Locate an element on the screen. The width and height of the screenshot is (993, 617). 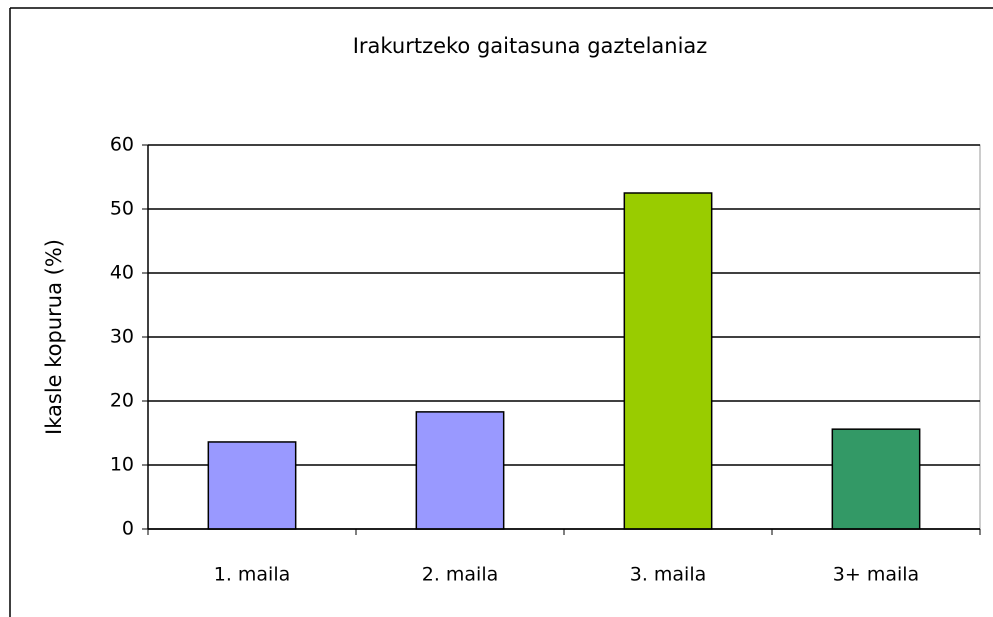
y-axis-label: Ikasle kopurua (%) is located at coordinates (54, 337).